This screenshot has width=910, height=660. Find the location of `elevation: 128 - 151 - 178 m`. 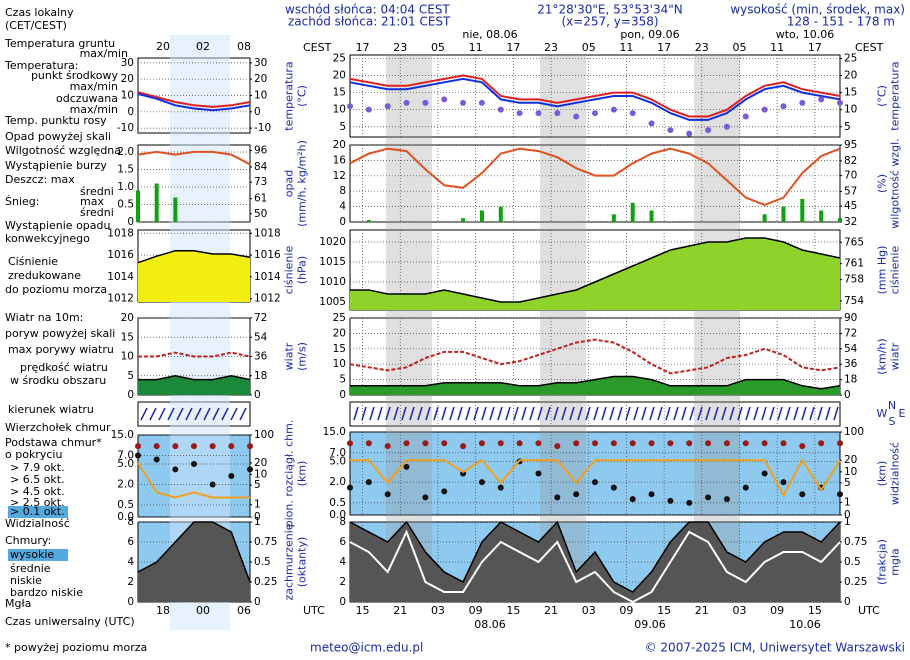

elevation: 128 - 151 - 178 m is located at coordinates (841, 22).